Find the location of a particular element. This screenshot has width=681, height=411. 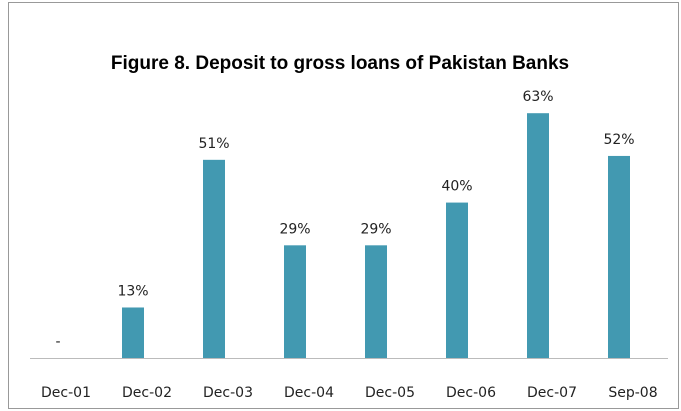

x-tick-label: Dec-04 is located at coordinates (309, 393).